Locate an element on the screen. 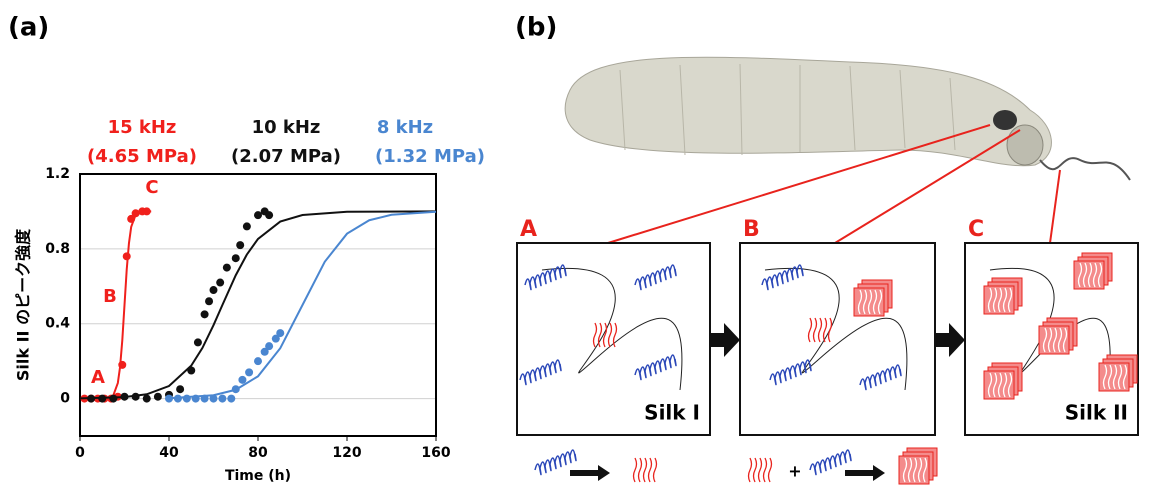  legend-pressure: (2.07 MPa) is located at coordinates (286, 156).